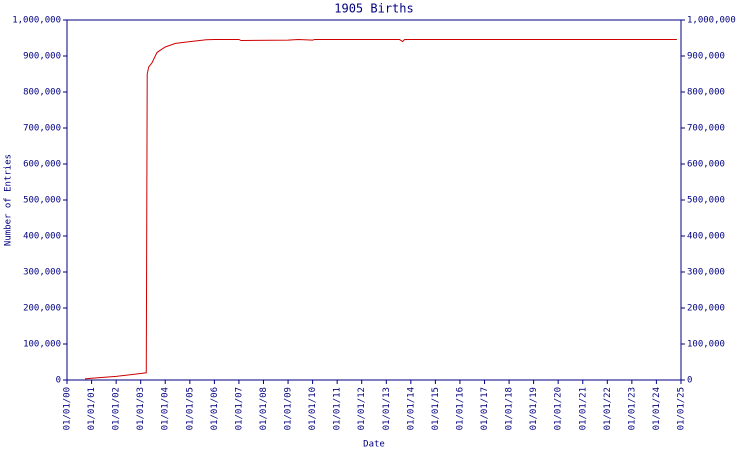 Image resolution: width=750 pixels, height=454 pixels. What do you see at coordinates (485, 408) in the screenshot?
I see `x-tick-label: 01/01/17` at bounding box center [485, 408].